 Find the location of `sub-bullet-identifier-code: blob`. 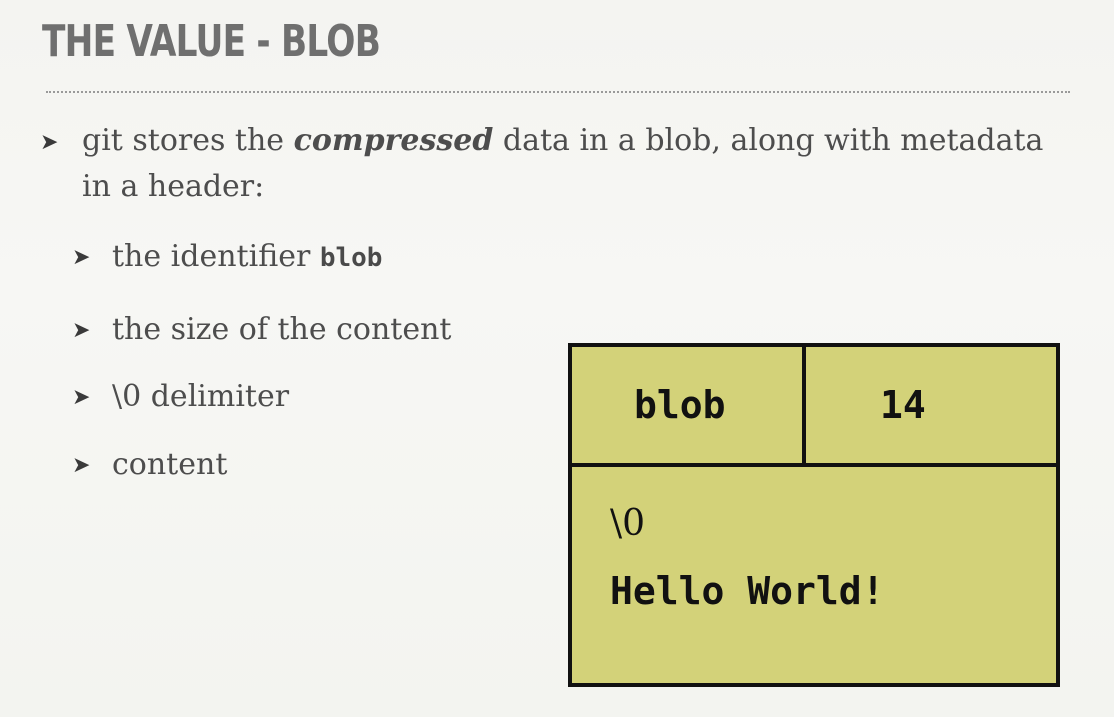

sub-bullet-identifier-code: blob is located at coordinates (351, 258).